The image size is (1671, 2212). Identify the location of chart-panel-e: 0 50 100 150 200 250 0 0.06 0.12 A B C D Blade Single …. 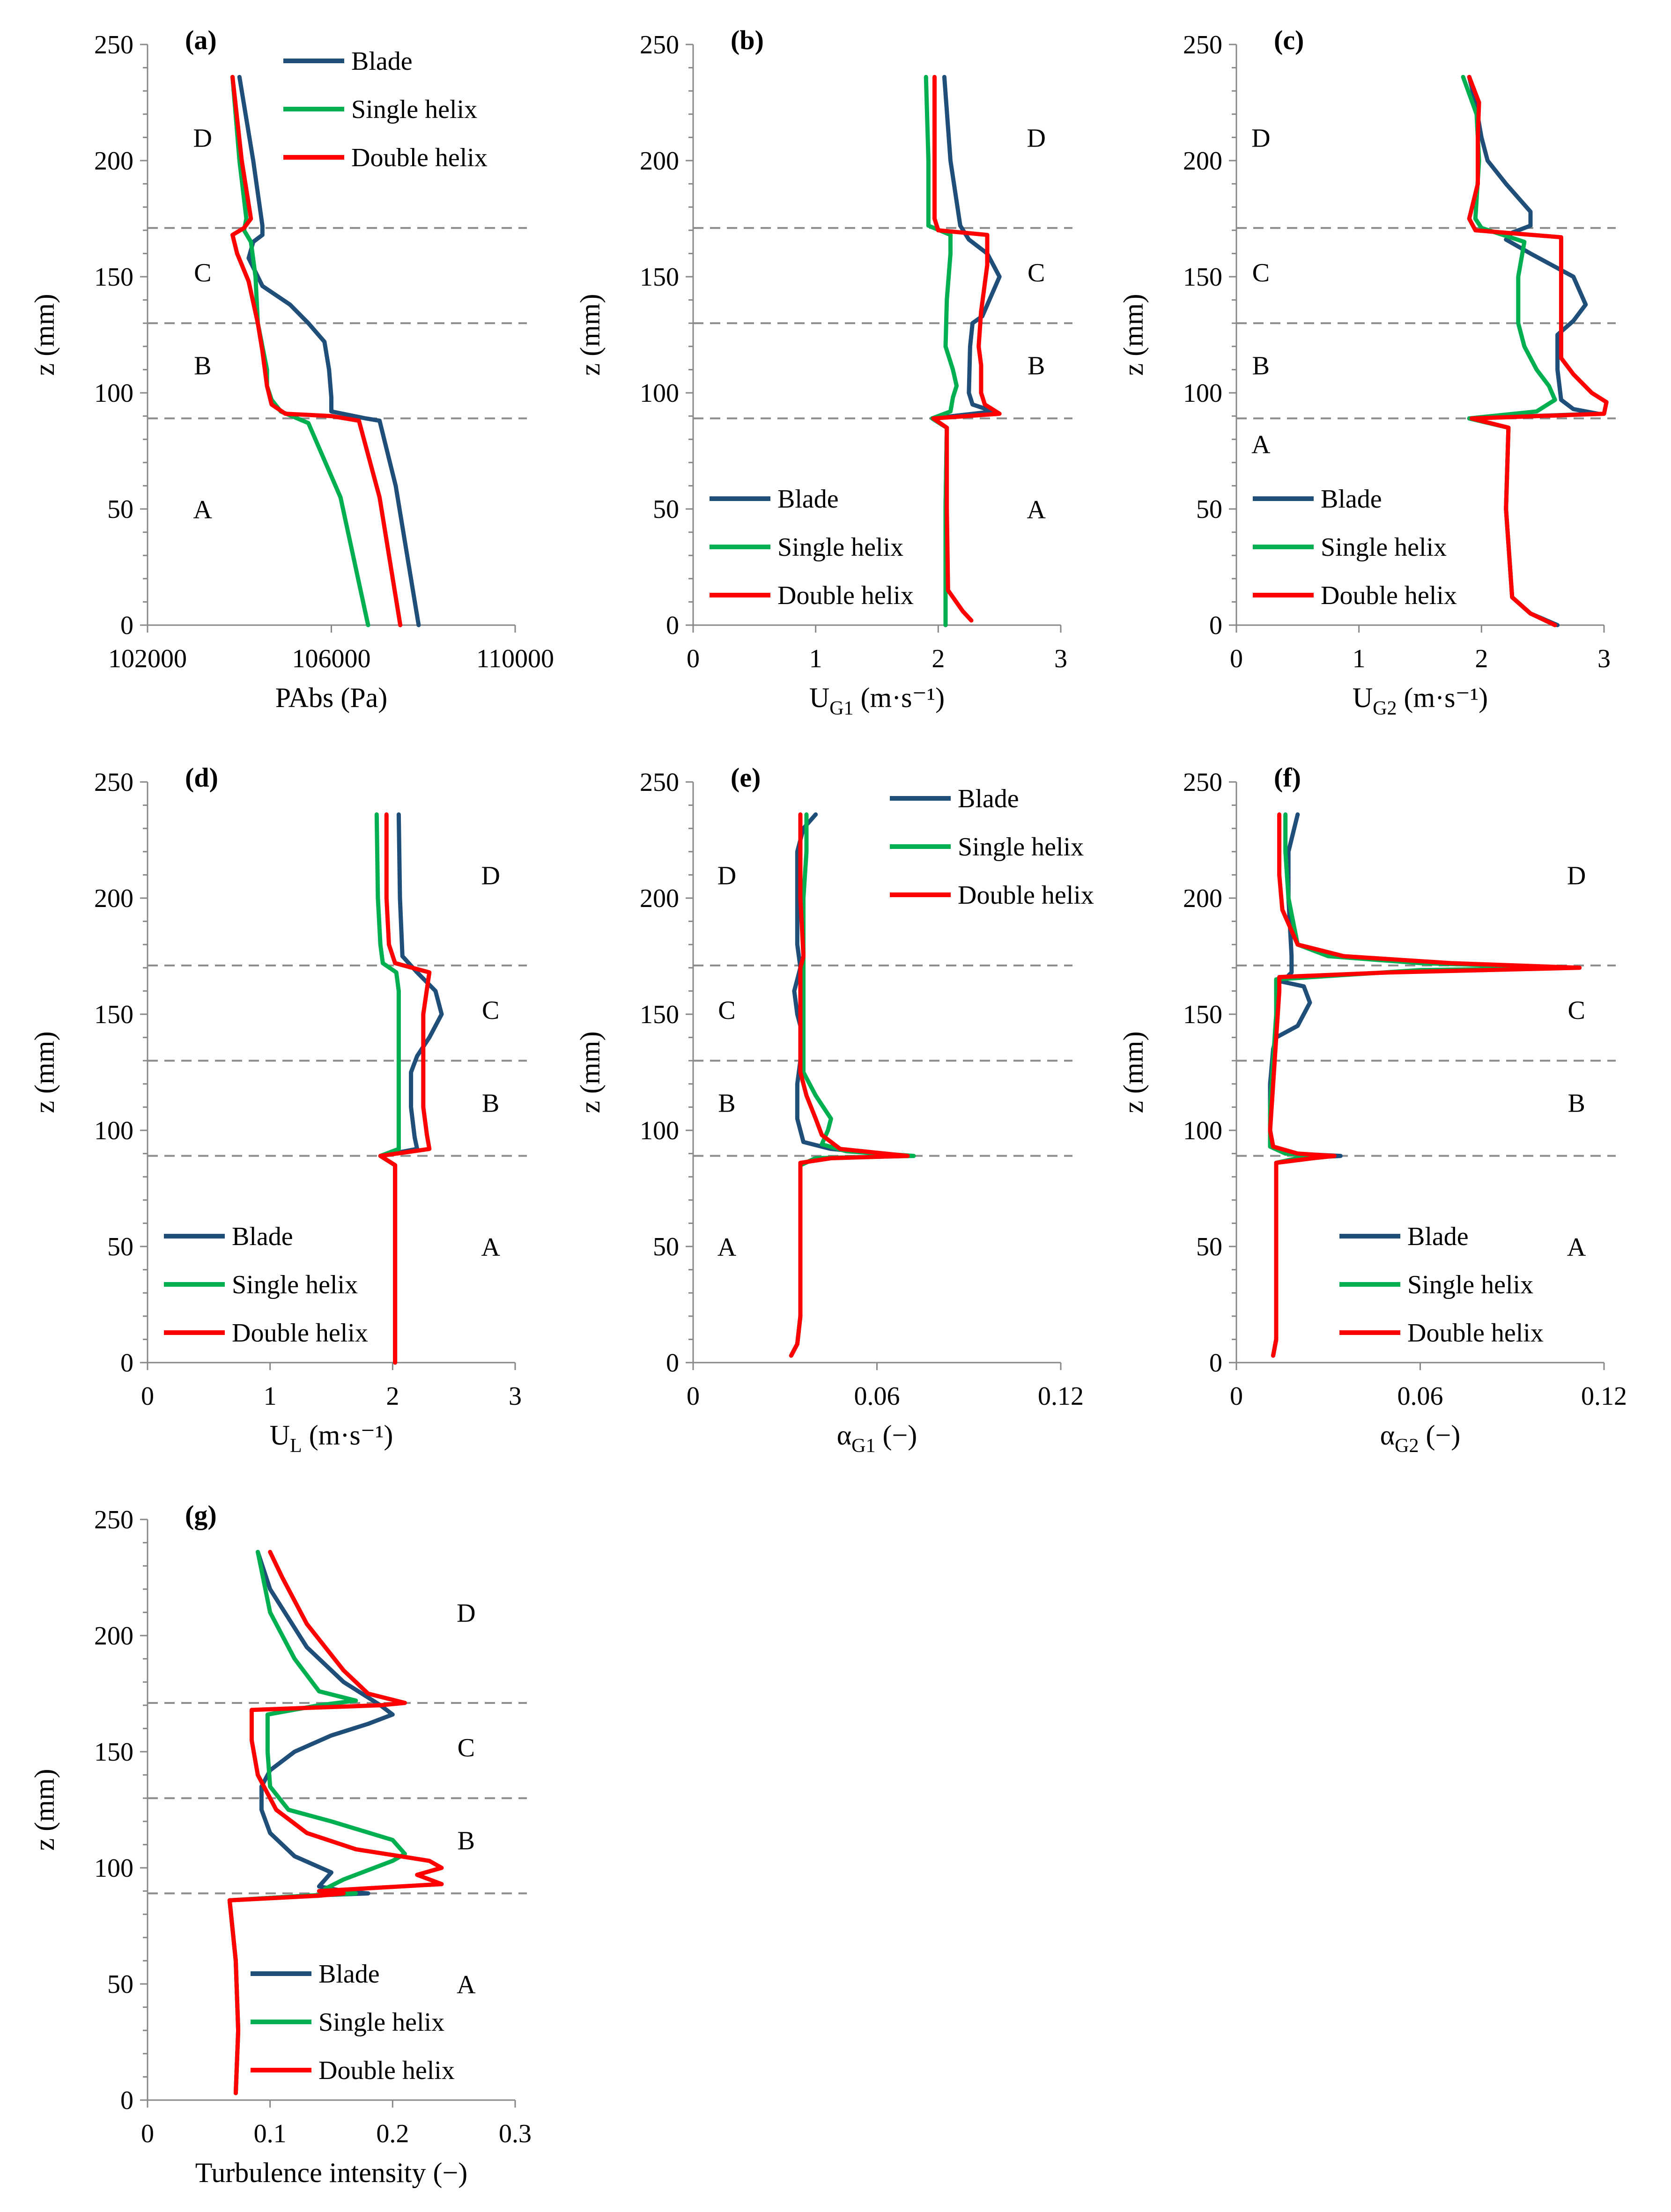
(834, 1109).